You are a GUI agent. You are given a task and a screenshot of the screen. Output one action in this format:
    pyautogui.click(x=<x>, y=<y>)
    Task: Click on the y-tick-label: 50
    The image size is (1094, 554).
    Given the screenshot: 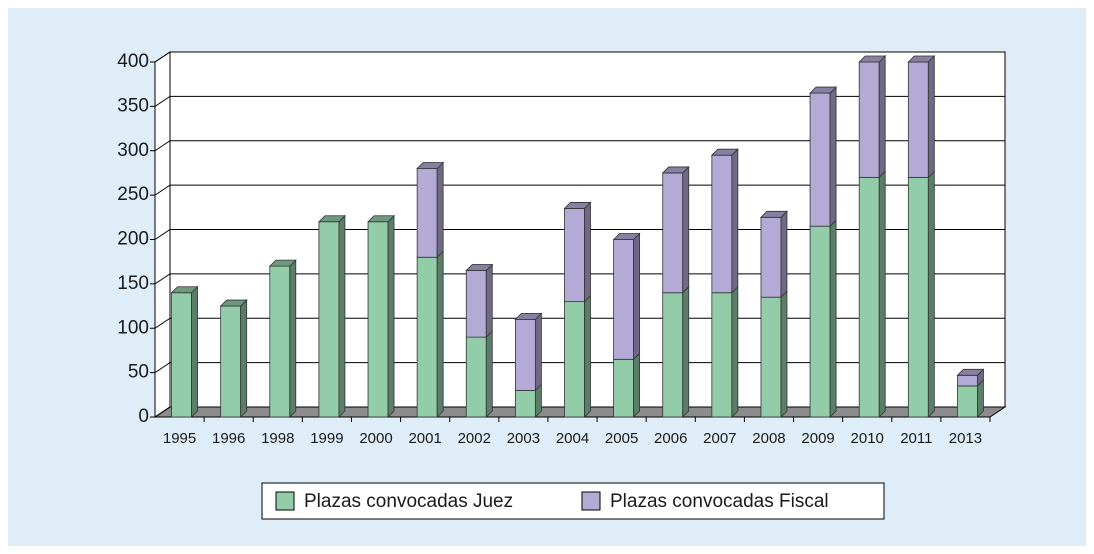 What is the action you would take?
    pyautogui.click(x=138, y=372)
    